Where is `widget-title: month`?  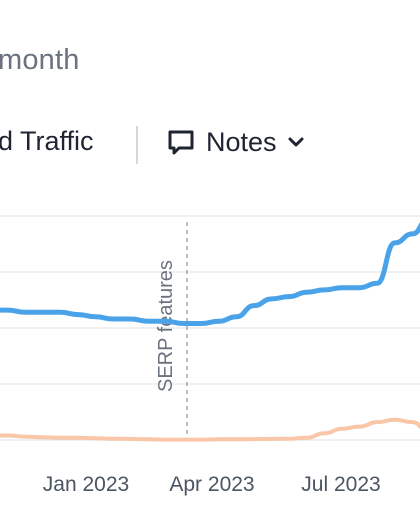
widget-title: month is located at coordinates (40, 60).